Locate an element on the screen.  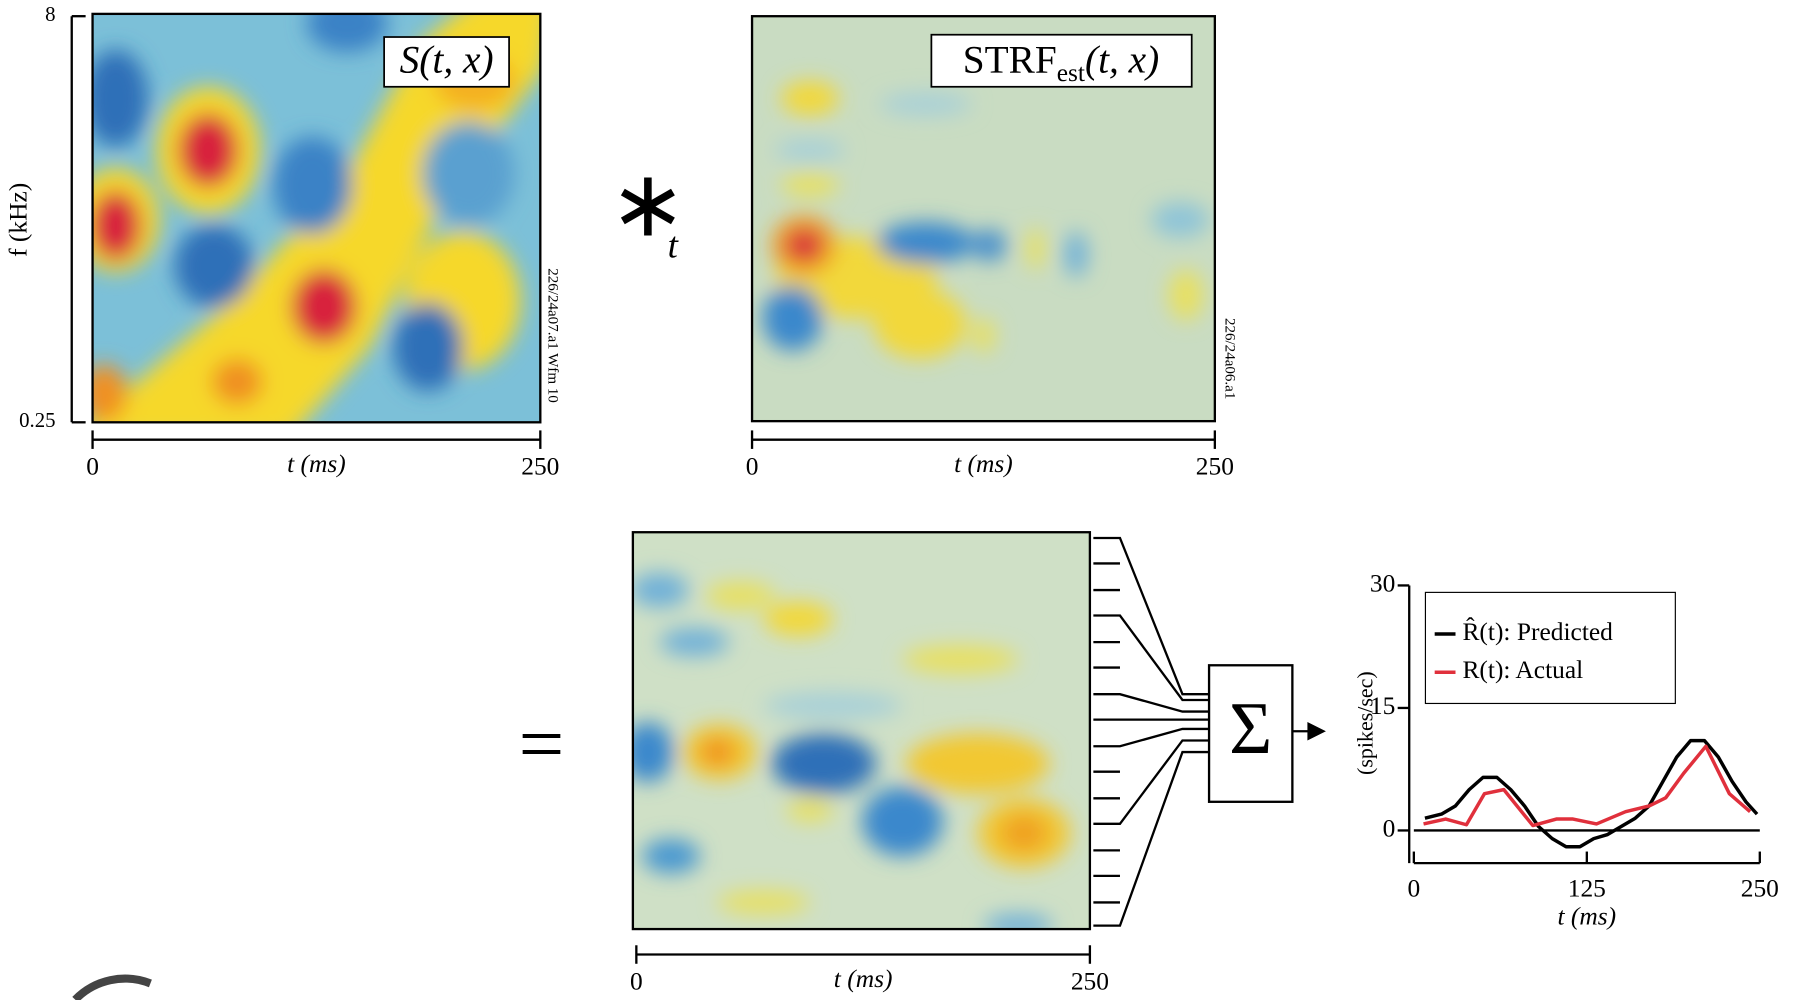
y-tick-label: 0 is located at coordinates (1389, 827).